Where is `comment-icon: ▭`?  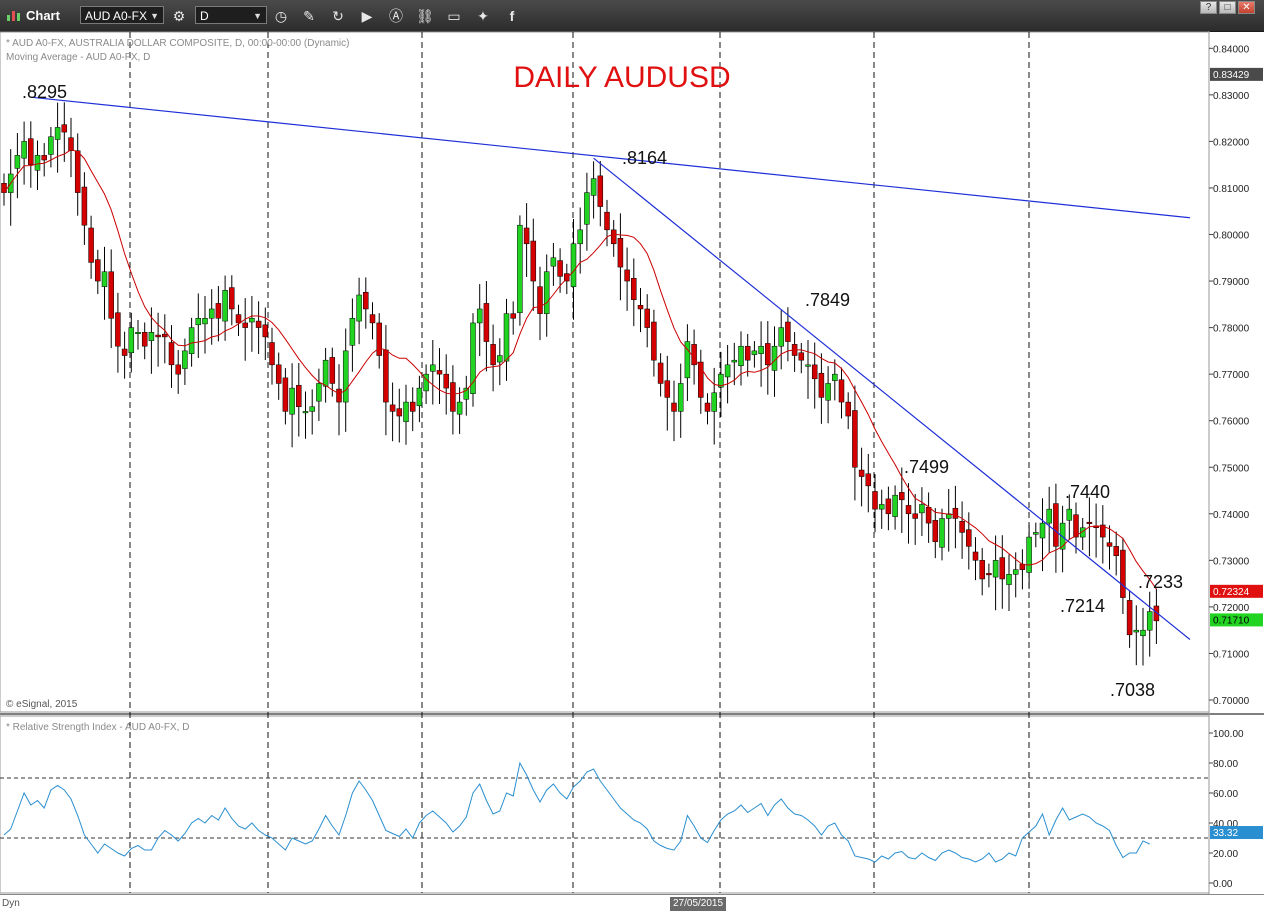
comment-icon: ▭ is located at coordinates (454, 16).